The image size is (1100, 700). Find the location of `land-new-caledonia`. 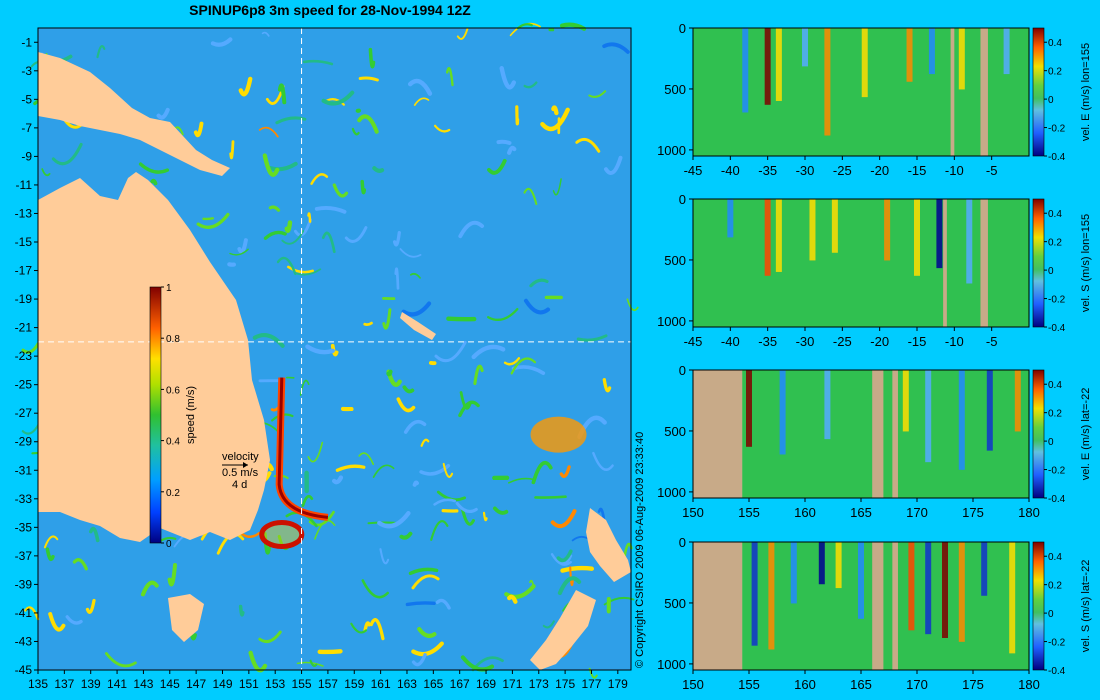

land-new-caledonia is located at coordinates (418, 326).